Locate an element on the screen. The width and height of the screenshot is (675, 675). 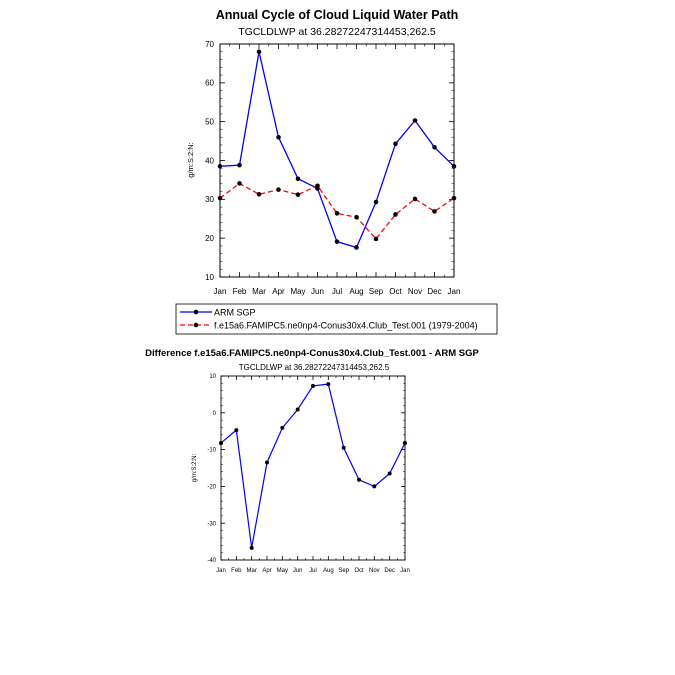
y-tick-labels: 10 20 30 40 50 60 70 is located at coordinates (209, 161).